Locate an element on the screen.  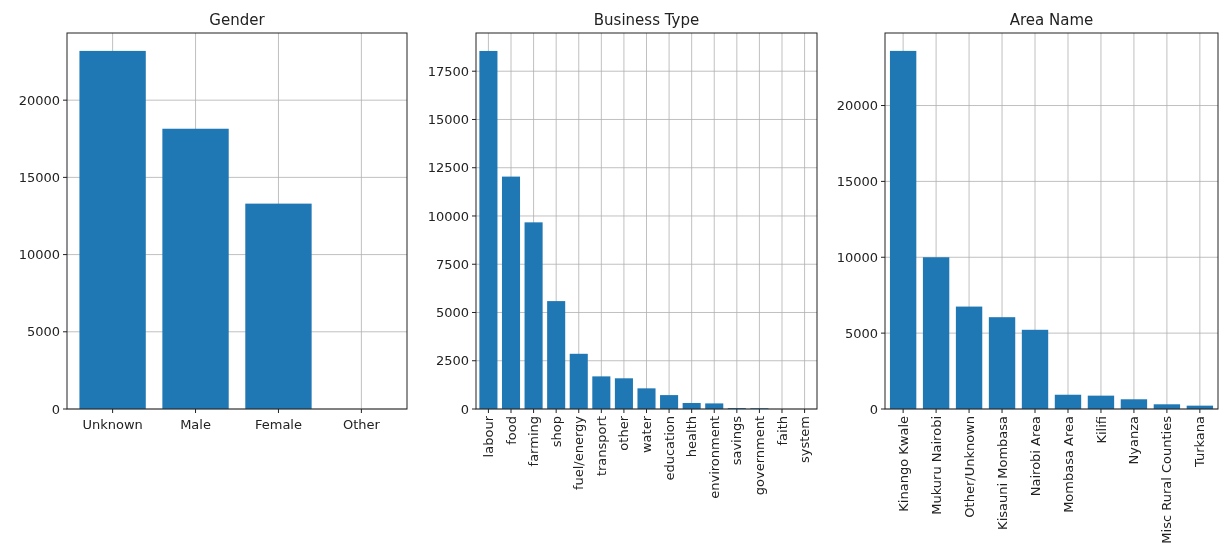
x-tick-label: Other is located at coordinates (361, 424).